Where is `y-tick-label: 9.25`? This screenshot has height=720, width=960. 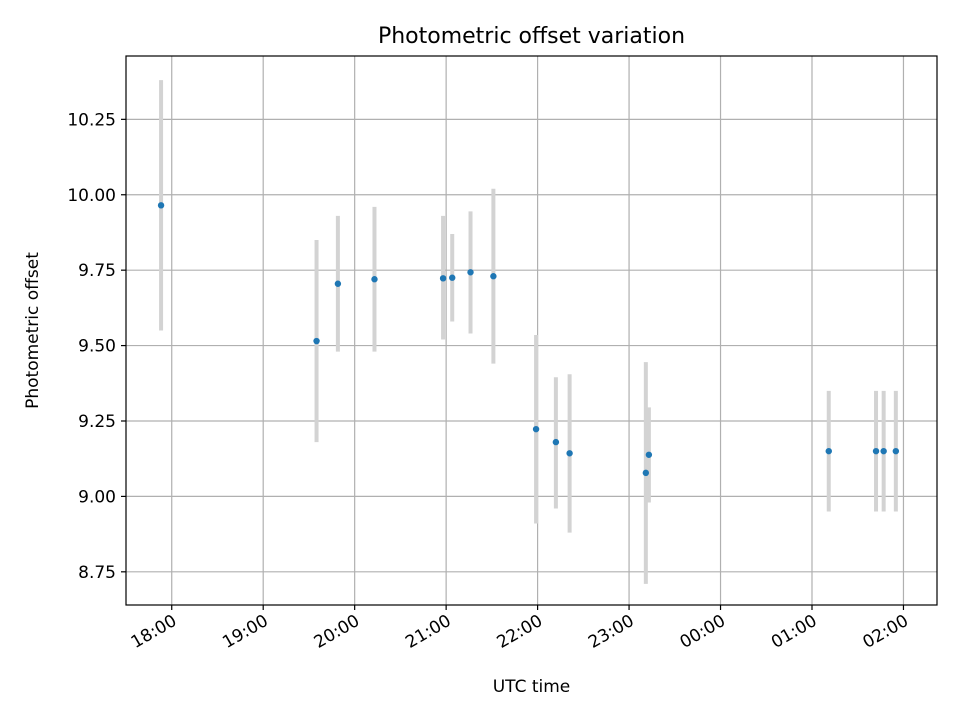
y-tick-label: 9.25 is located at coordinates (97, 422).